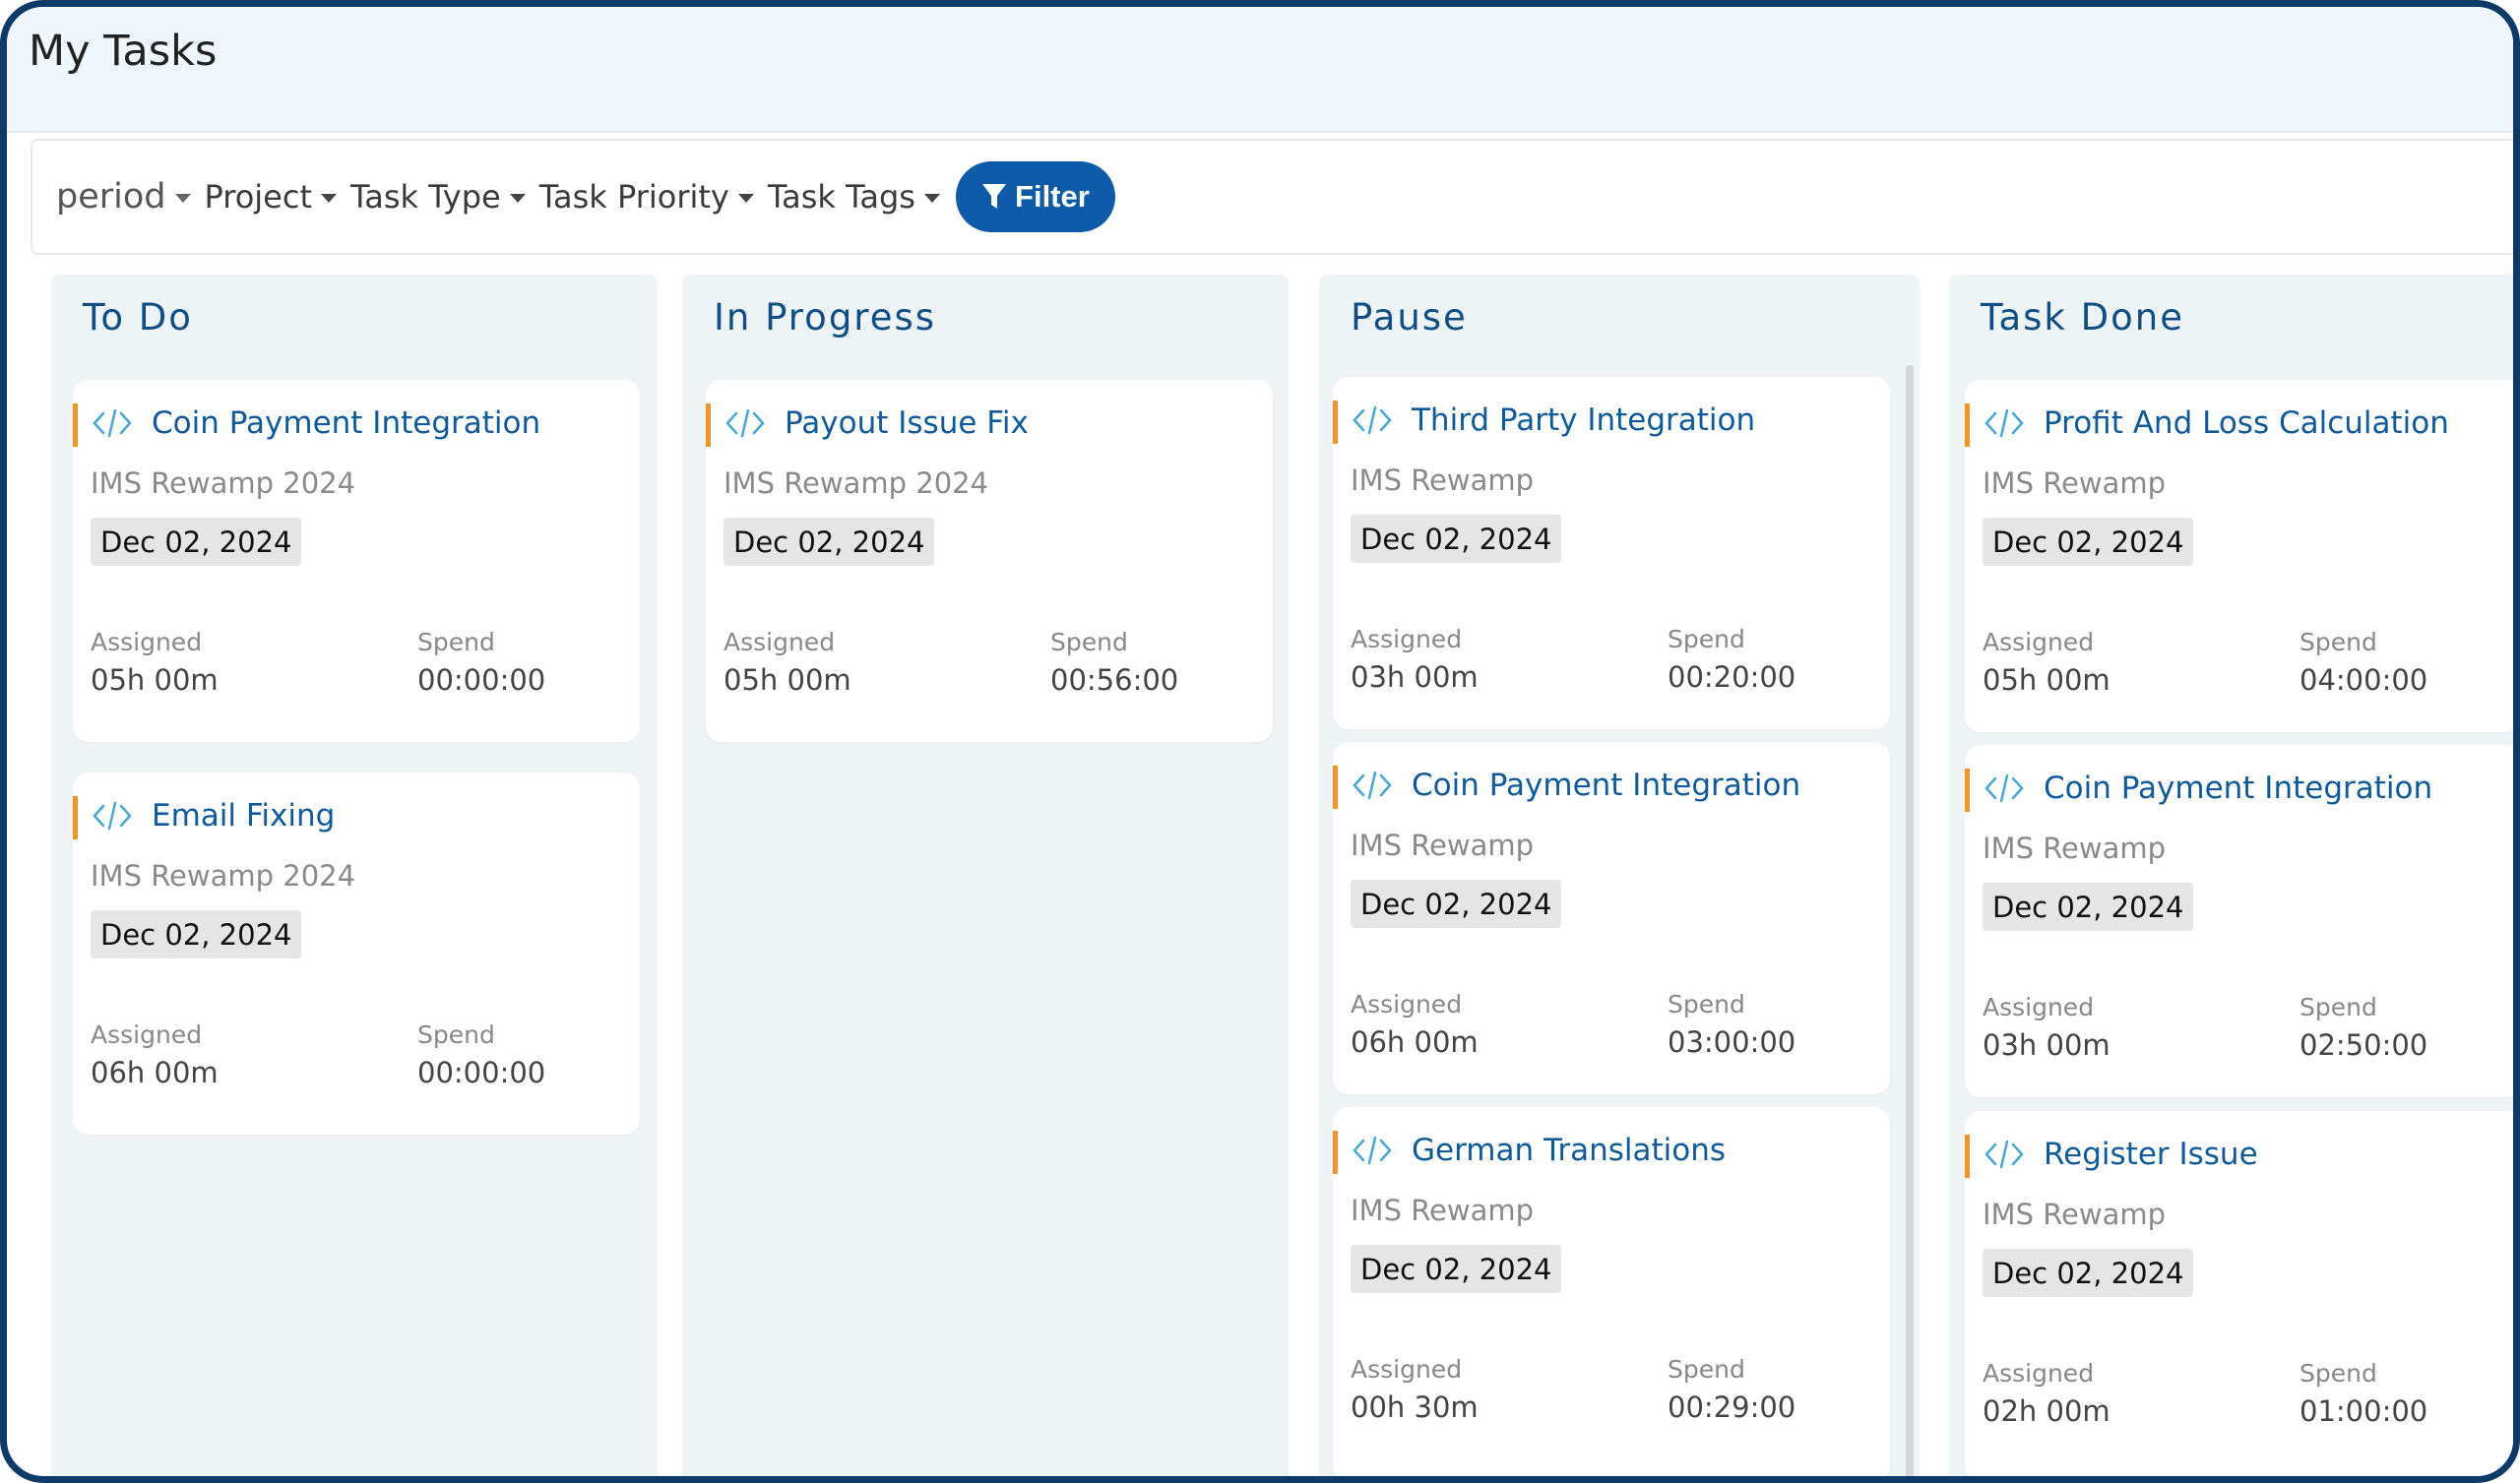  Describe the element at coordinates (1260, 70) in the screenshot. I see `page-header: My Tasks` at that location.